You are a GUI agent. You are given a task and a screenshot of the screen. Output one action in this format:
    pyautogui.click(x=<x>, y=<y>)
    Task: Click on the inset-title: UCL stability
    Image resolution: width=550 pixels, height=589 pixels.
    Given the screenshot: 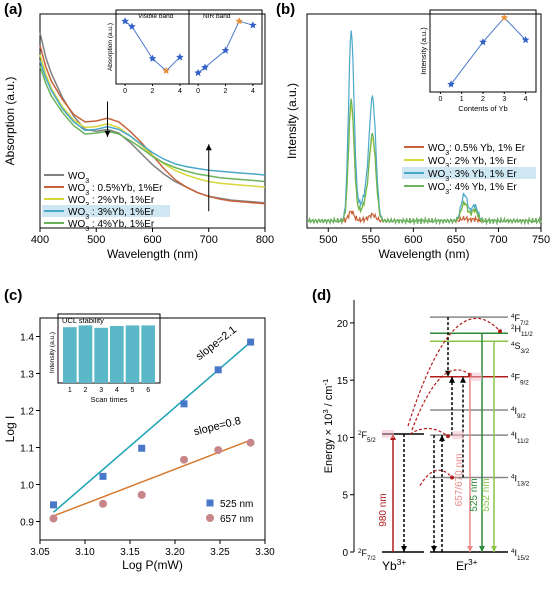 What is the action you would take?
    pyautogui.click(x=83, y=320)
    